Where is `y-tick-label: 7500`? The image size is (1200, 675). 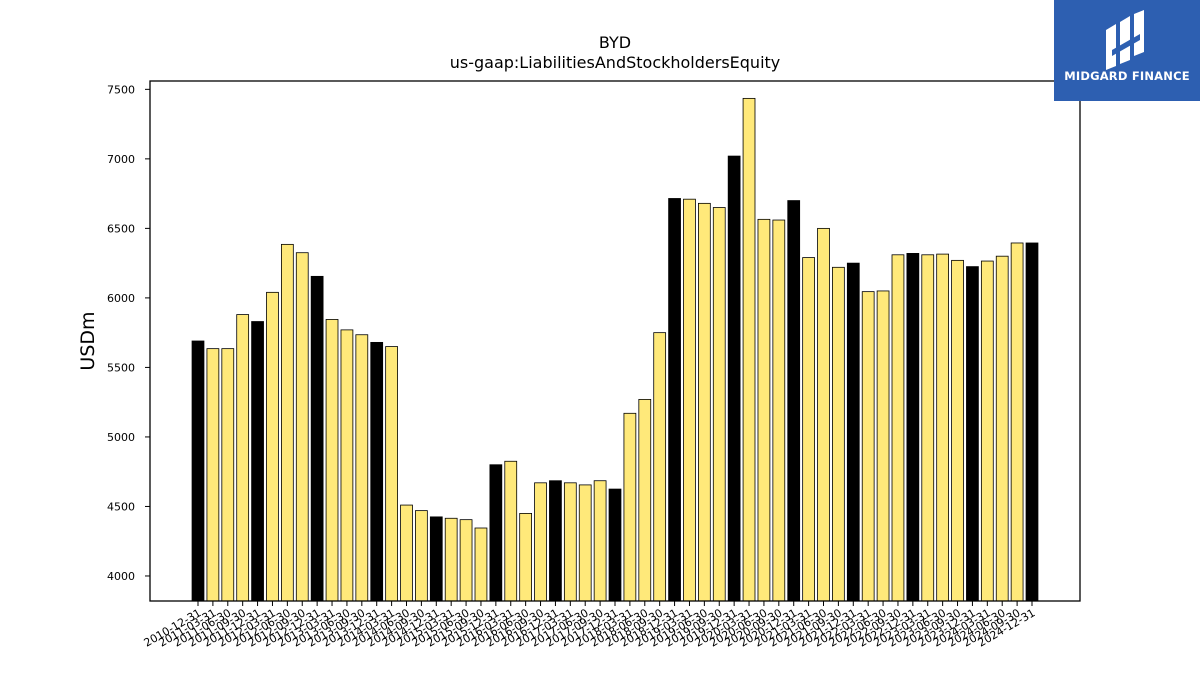 y-tick-label: 7500 is located at coordinates (121, 89).